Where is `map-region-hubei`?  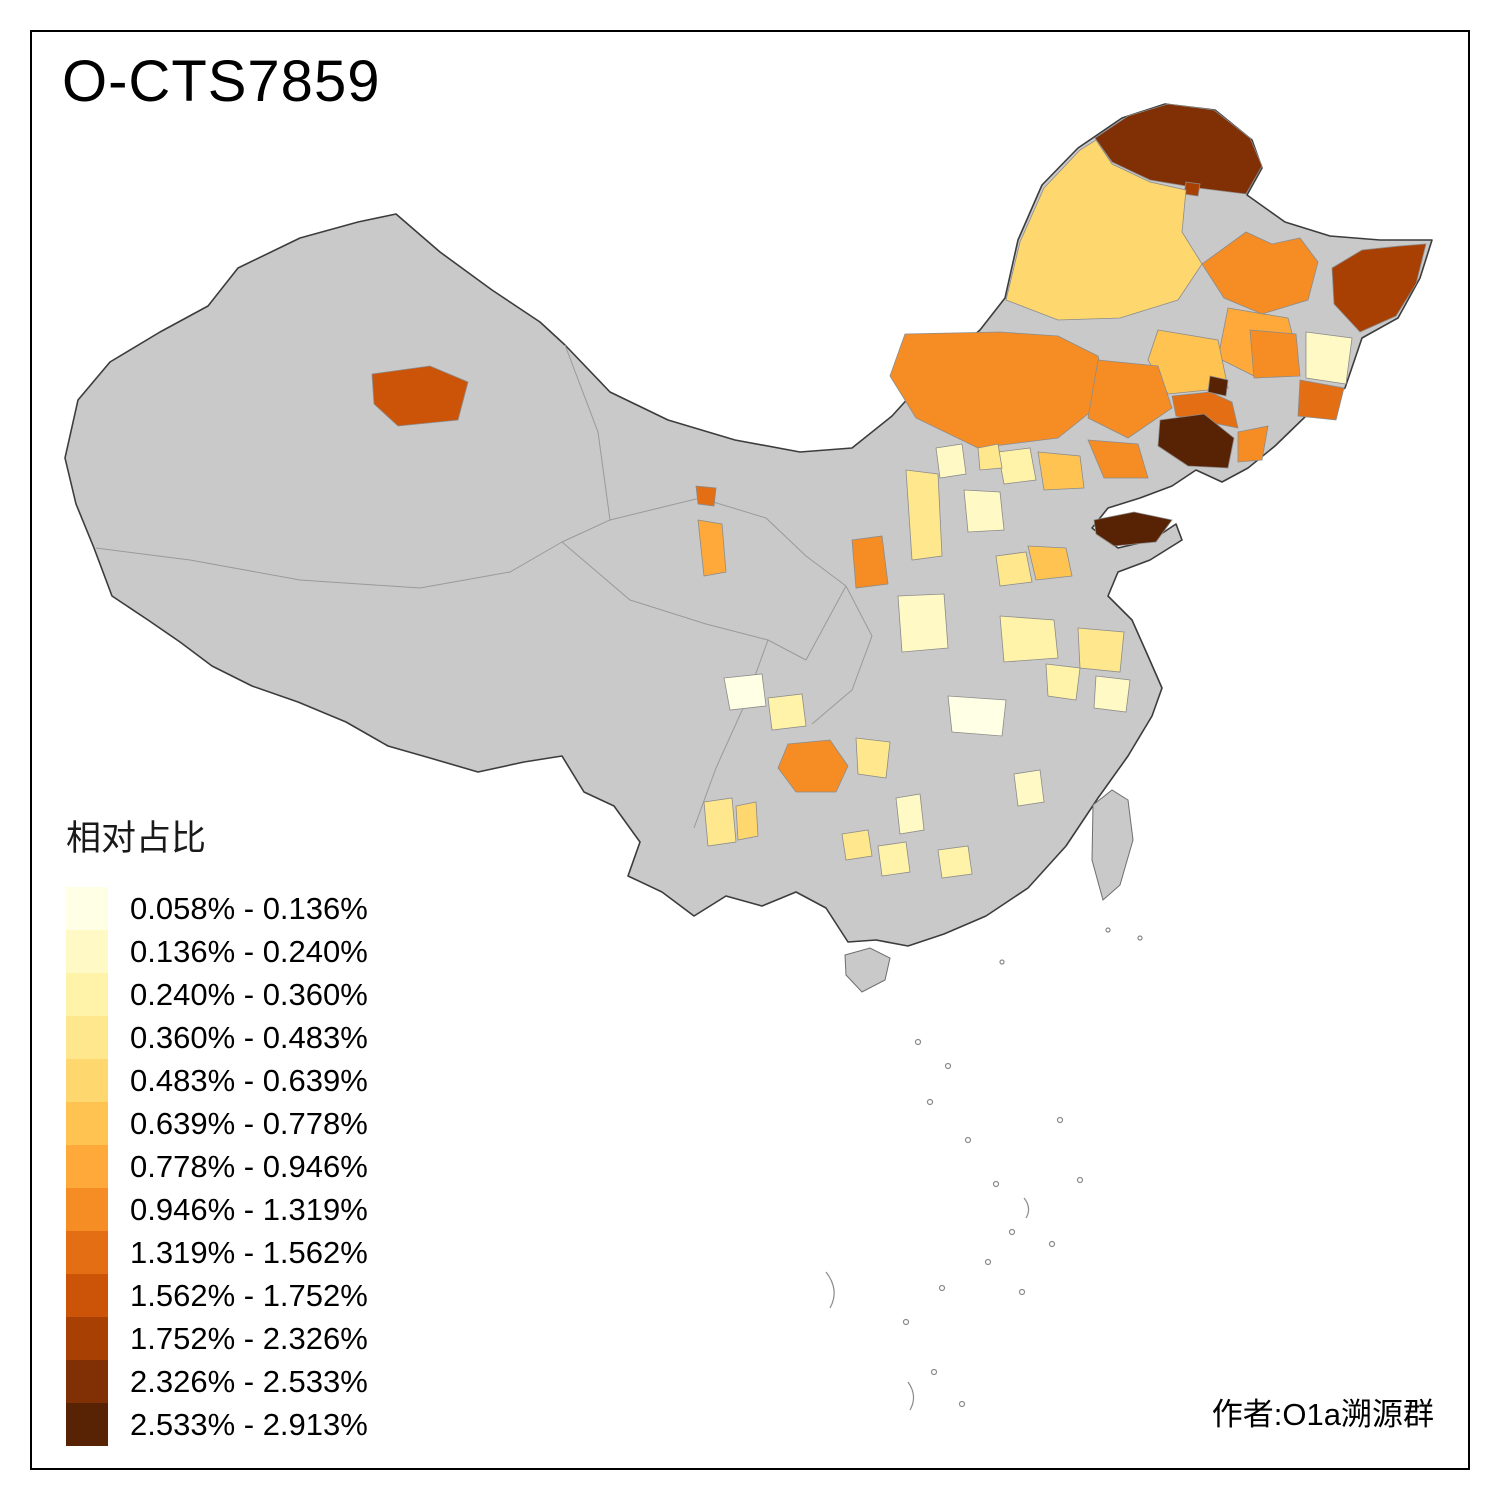
map-region-hubei is located at coordinates (977, 716).